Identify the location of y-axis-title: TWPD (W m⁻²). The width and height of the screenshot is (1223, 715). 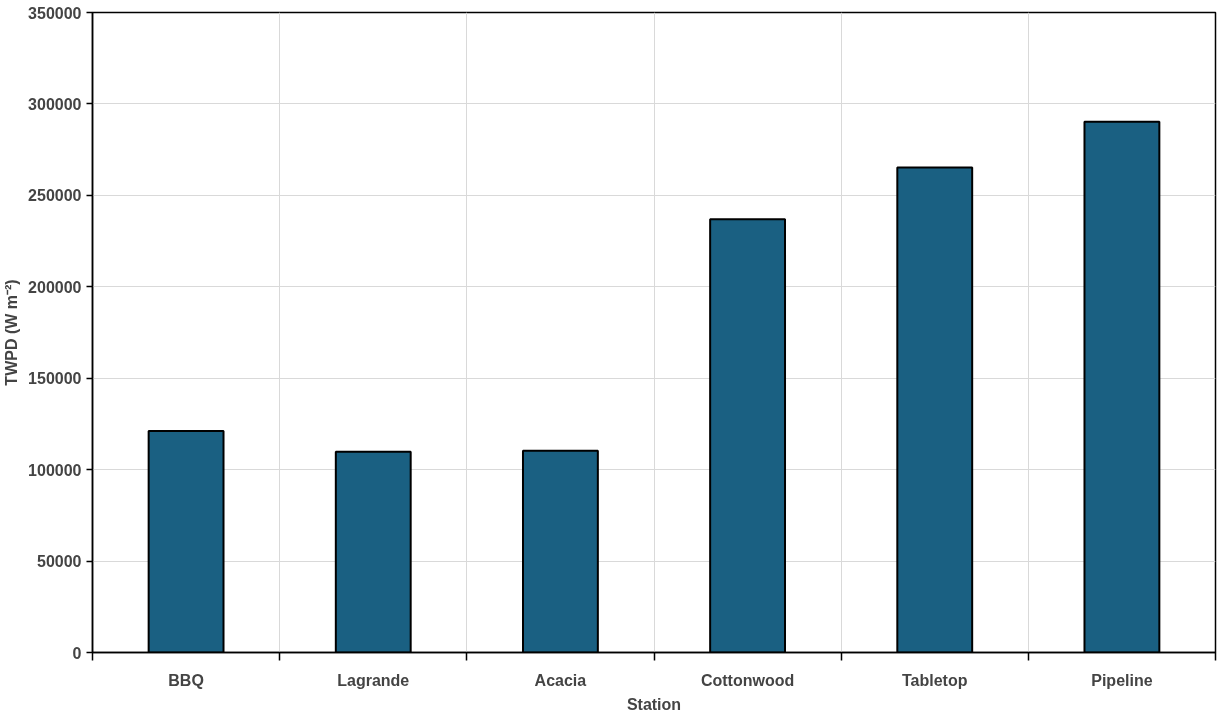
(12, 332).